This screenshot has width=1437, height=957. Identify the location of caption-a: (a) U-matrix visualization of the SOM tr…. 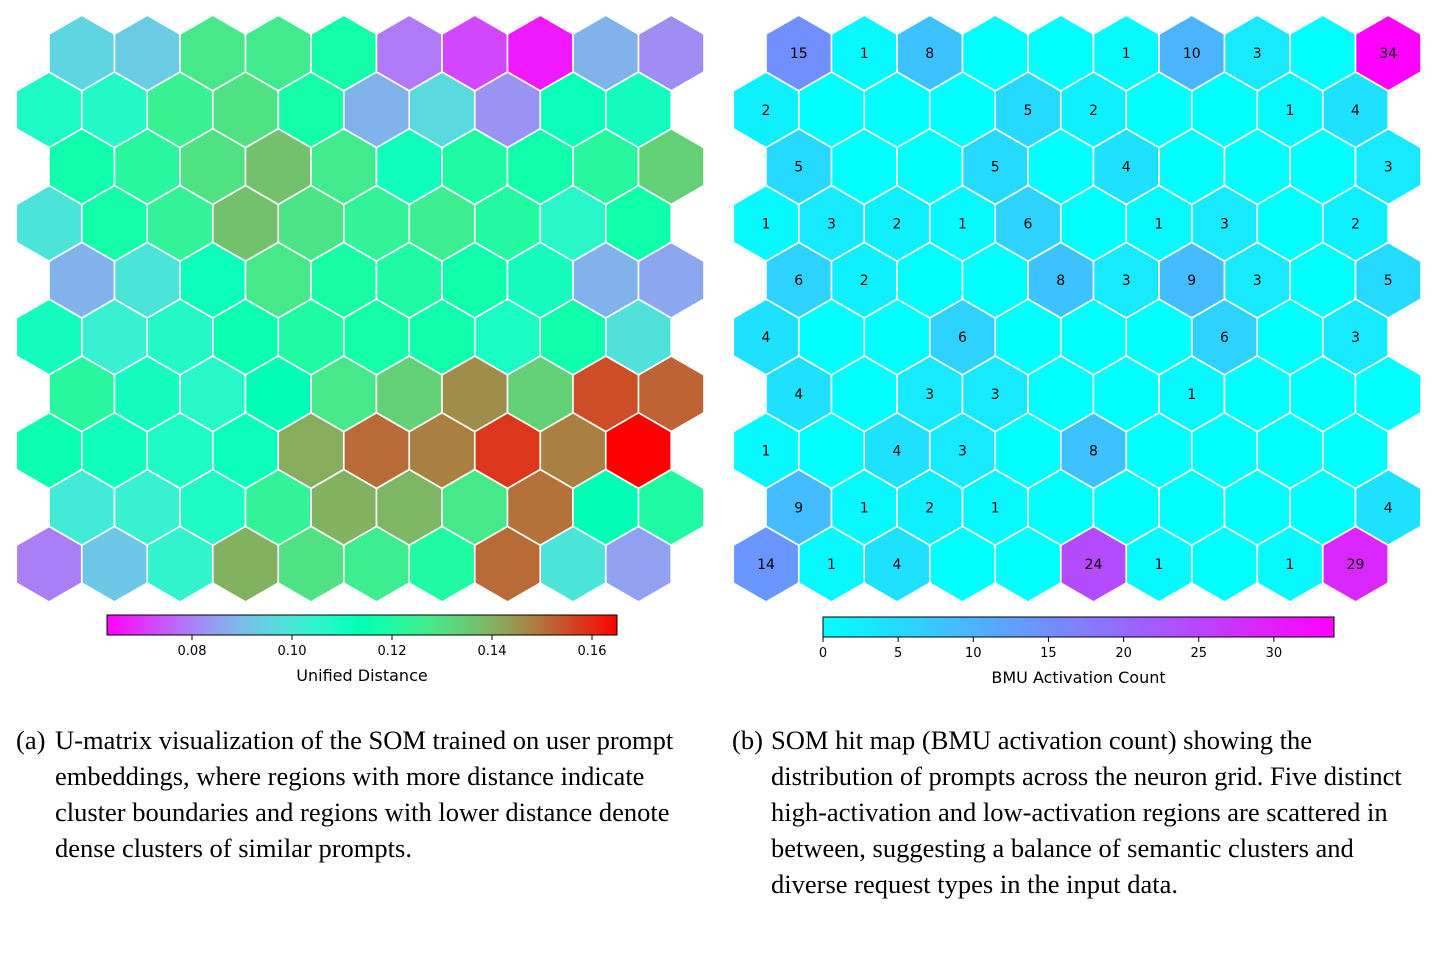
(361, 794).